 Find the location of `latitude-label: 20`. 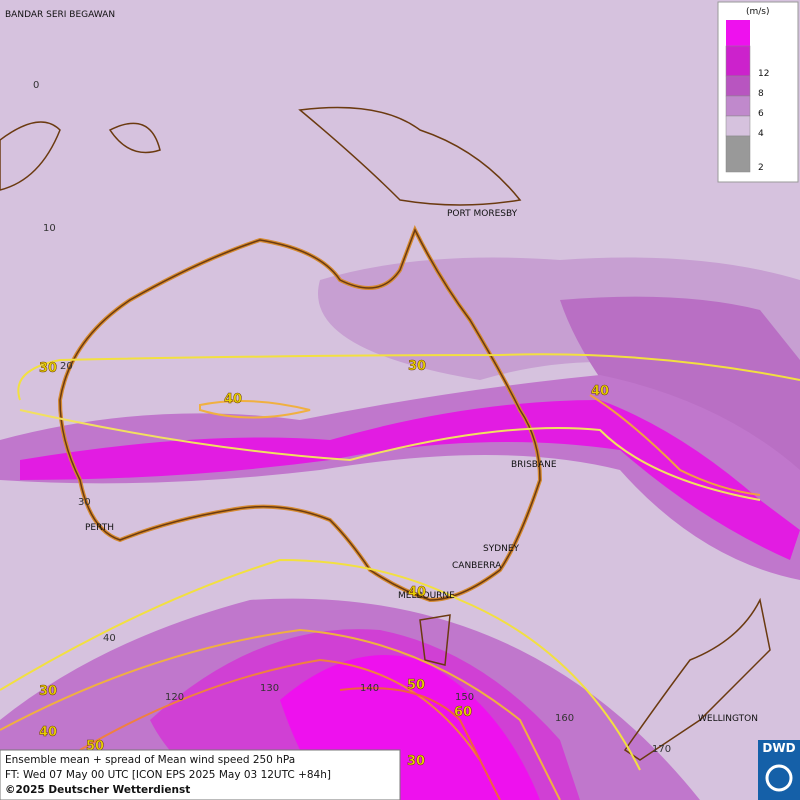

latitude-label: 20 is located at coordinates (66, 366).